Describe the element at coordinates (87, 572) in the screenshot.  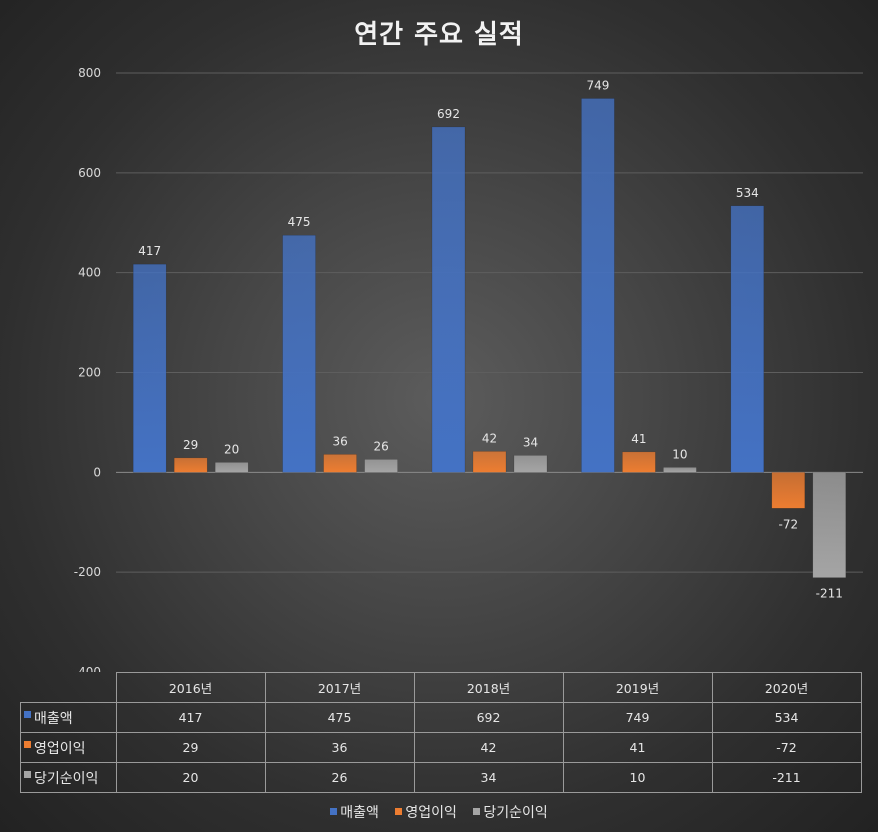
I see `y-tick-label: -200` at that location.